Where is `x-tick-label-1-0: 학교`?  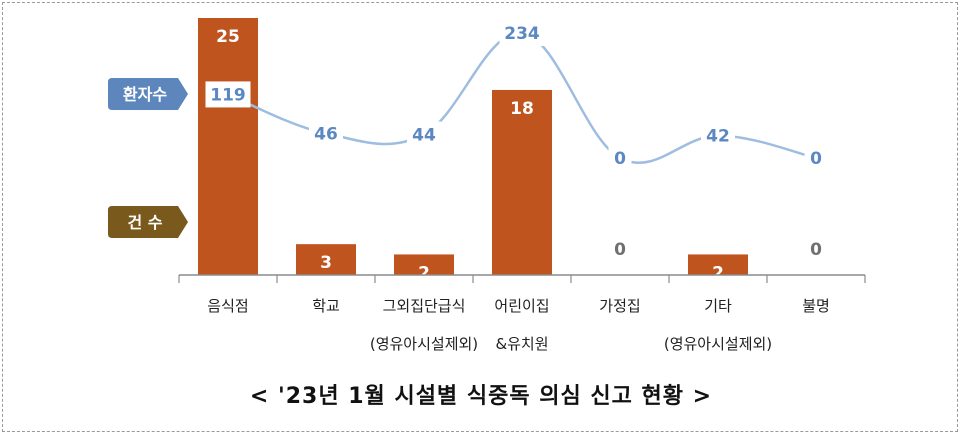 x-tick-label-1-0: 학교 is located at coordinates (326, 306).